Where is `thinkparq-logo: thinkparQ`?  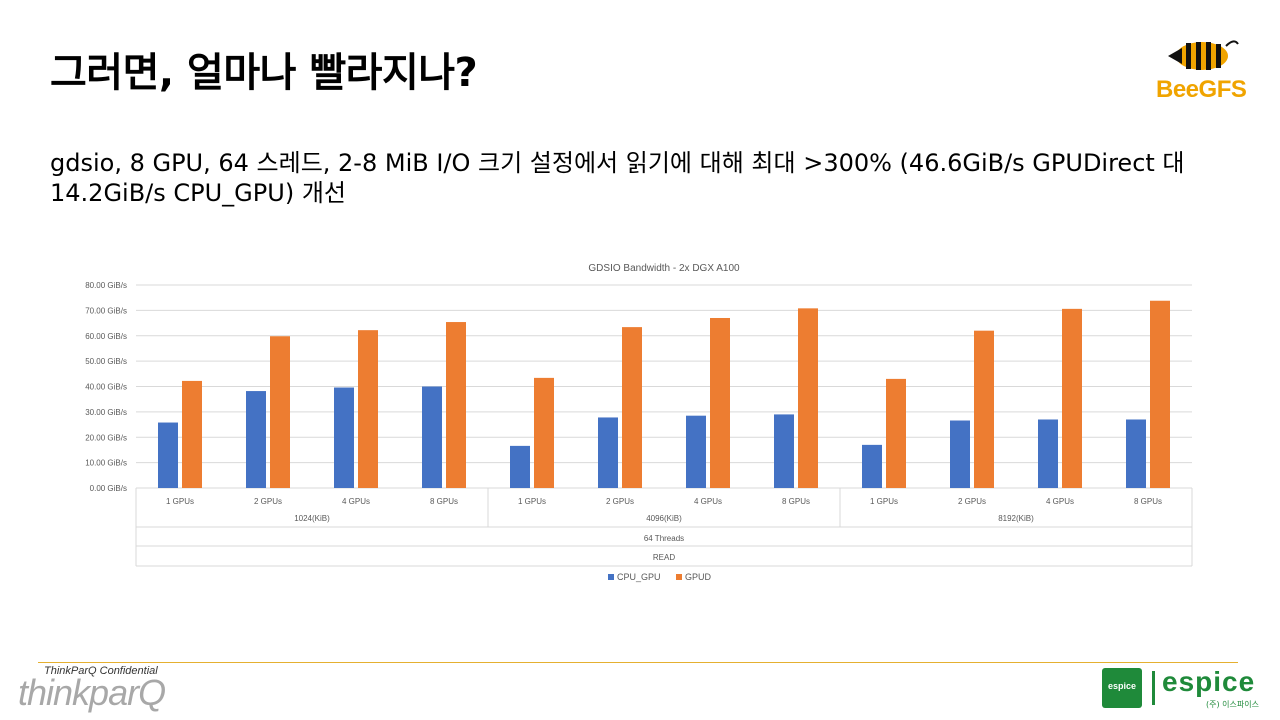 thinkparq-logo: thinkparQ is located at coordinates (92, 692).